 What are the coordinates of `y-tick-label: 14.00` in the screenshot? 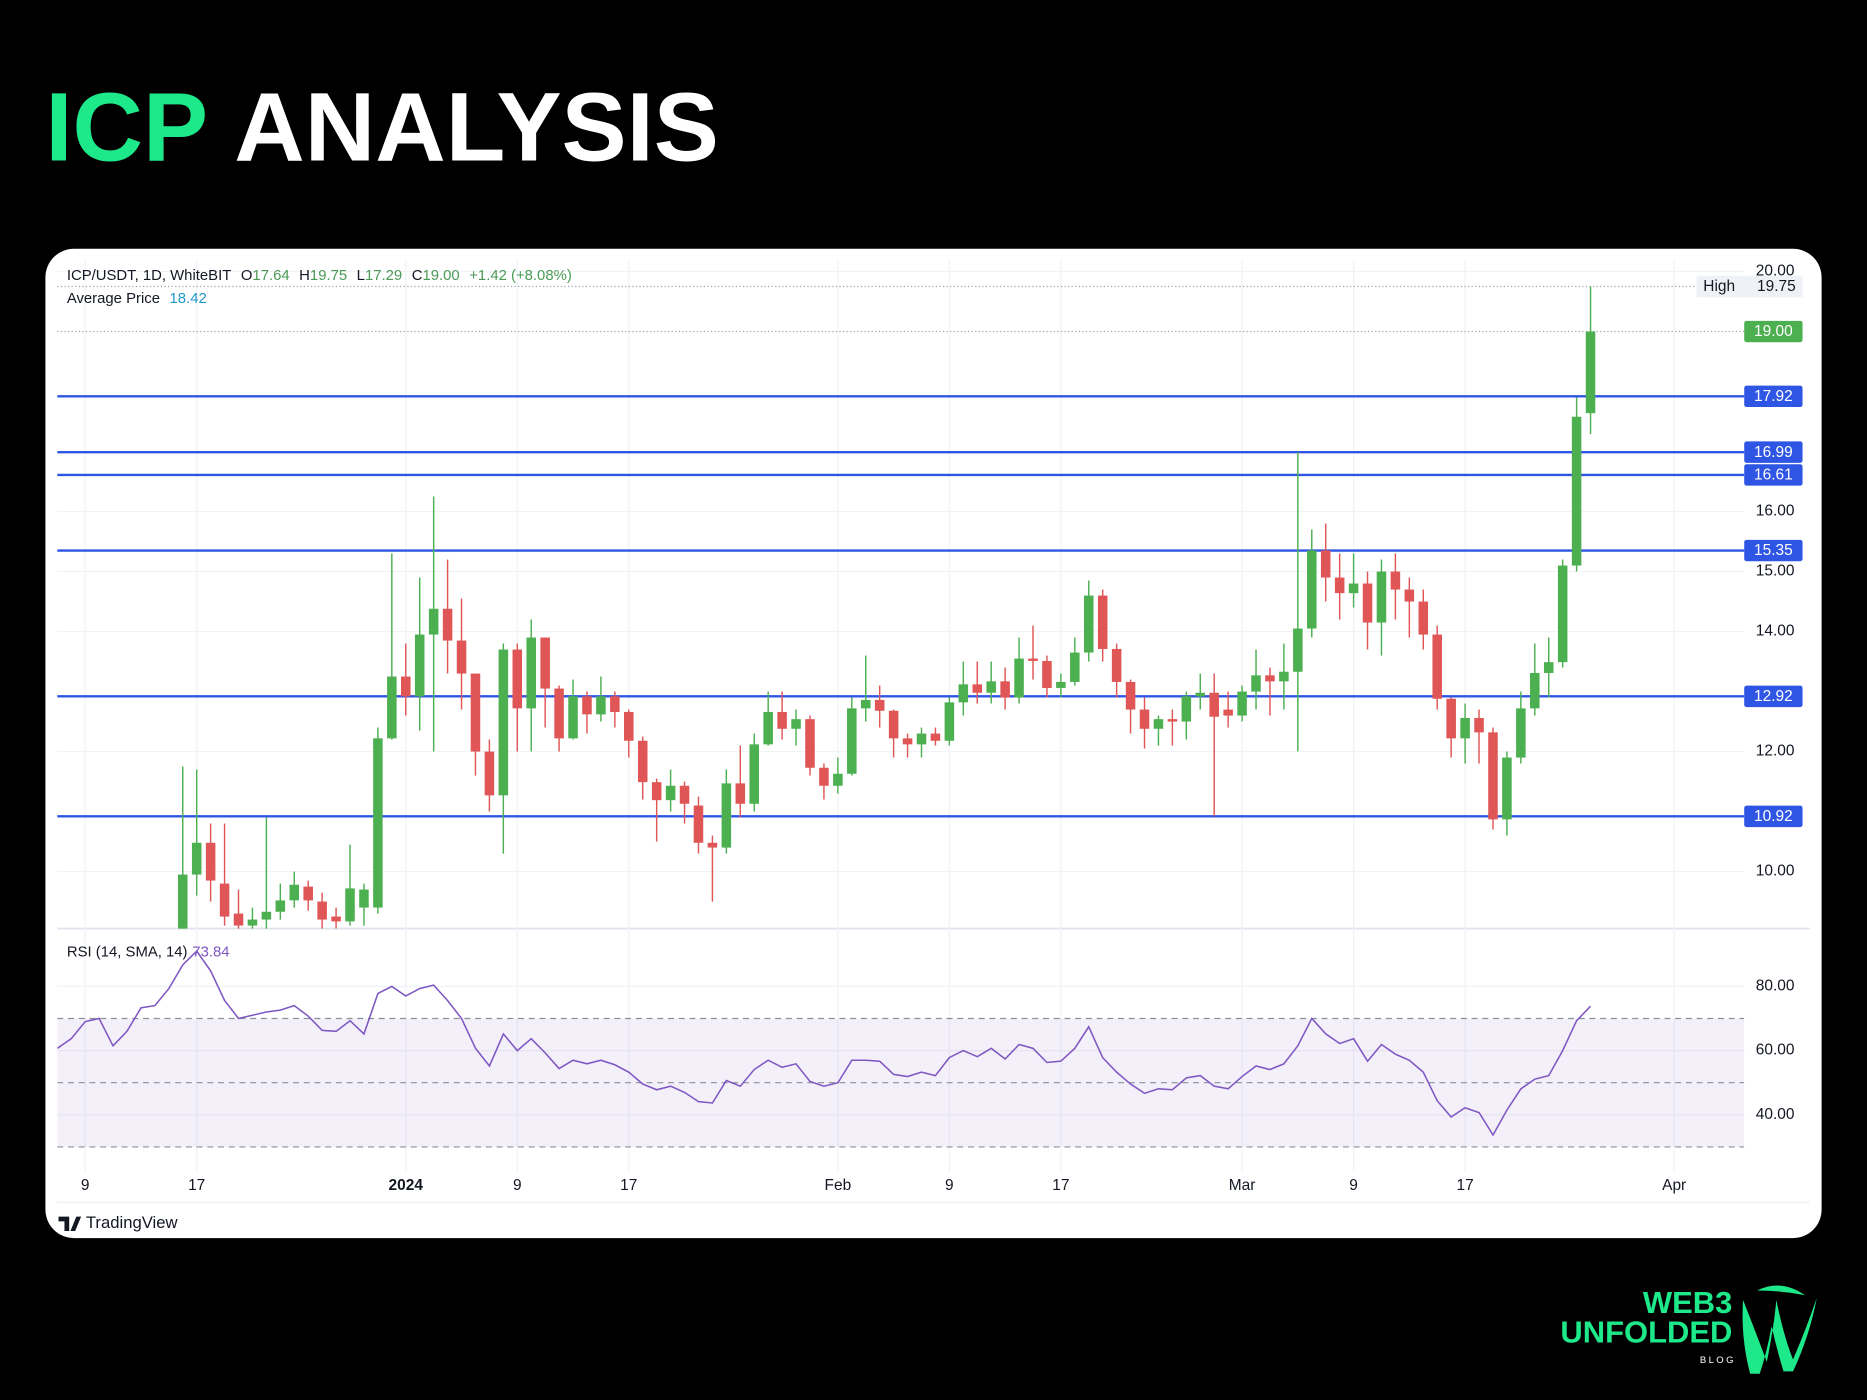 It's located at (1775, 631).